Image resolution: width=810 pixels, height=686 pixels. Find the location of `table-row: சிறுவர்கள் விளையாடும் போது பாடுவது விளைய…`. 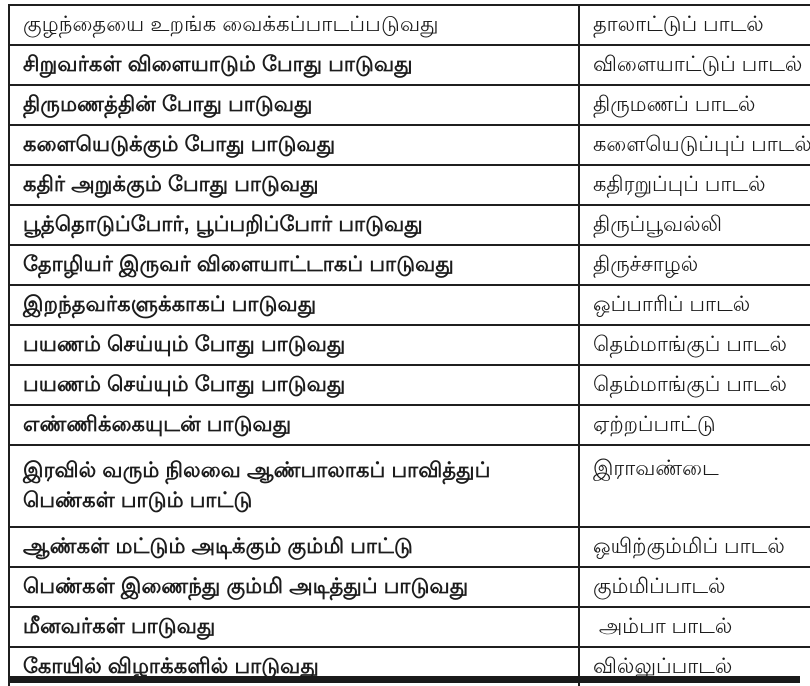

table-row: சிறுவர்கள் விளையாடும் போது பாடுவது விளைய… is located at coordinates (409, 65).